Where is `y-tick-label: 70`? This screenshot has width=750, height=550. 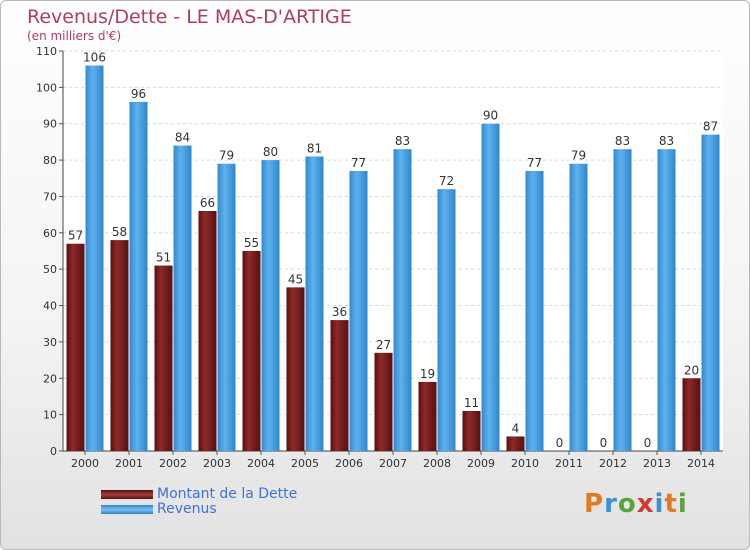 y-tick-label: 70 is located at coordinates (50, 196).